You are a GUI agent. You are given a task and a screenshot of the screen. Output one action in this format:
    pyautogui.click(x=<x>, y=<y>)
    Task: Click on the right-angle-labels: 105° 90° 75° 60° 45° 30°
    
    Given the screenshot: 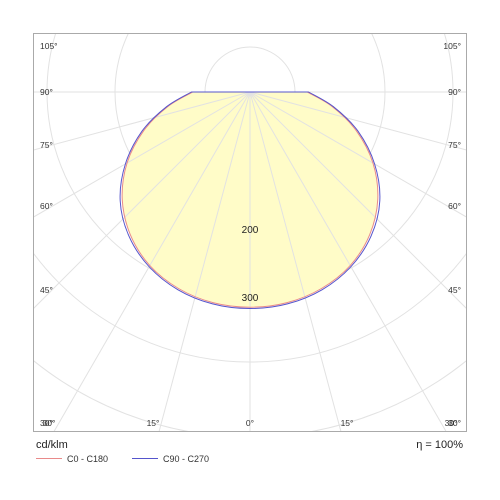 What is the action you would take?
    pyautogui.click(x=452, y=234)
    